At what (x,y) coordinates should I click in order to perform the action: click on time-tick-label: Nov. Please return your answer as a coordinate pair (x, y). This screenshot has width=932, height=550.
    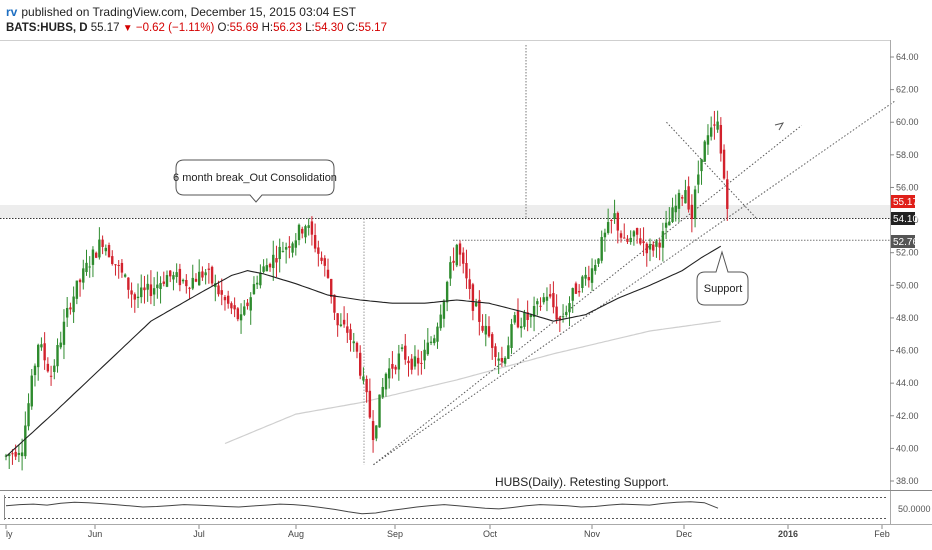
    Looking at the image, I should click on (592, 534).